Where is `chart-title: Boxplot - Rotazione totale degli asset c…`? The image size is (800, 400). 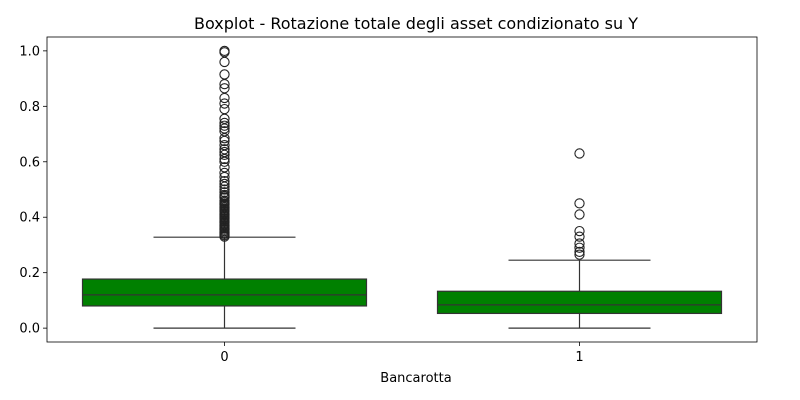 chart-title: Boxplot - Rotazione totale degli asset c… is located at coordinates (416, 23).